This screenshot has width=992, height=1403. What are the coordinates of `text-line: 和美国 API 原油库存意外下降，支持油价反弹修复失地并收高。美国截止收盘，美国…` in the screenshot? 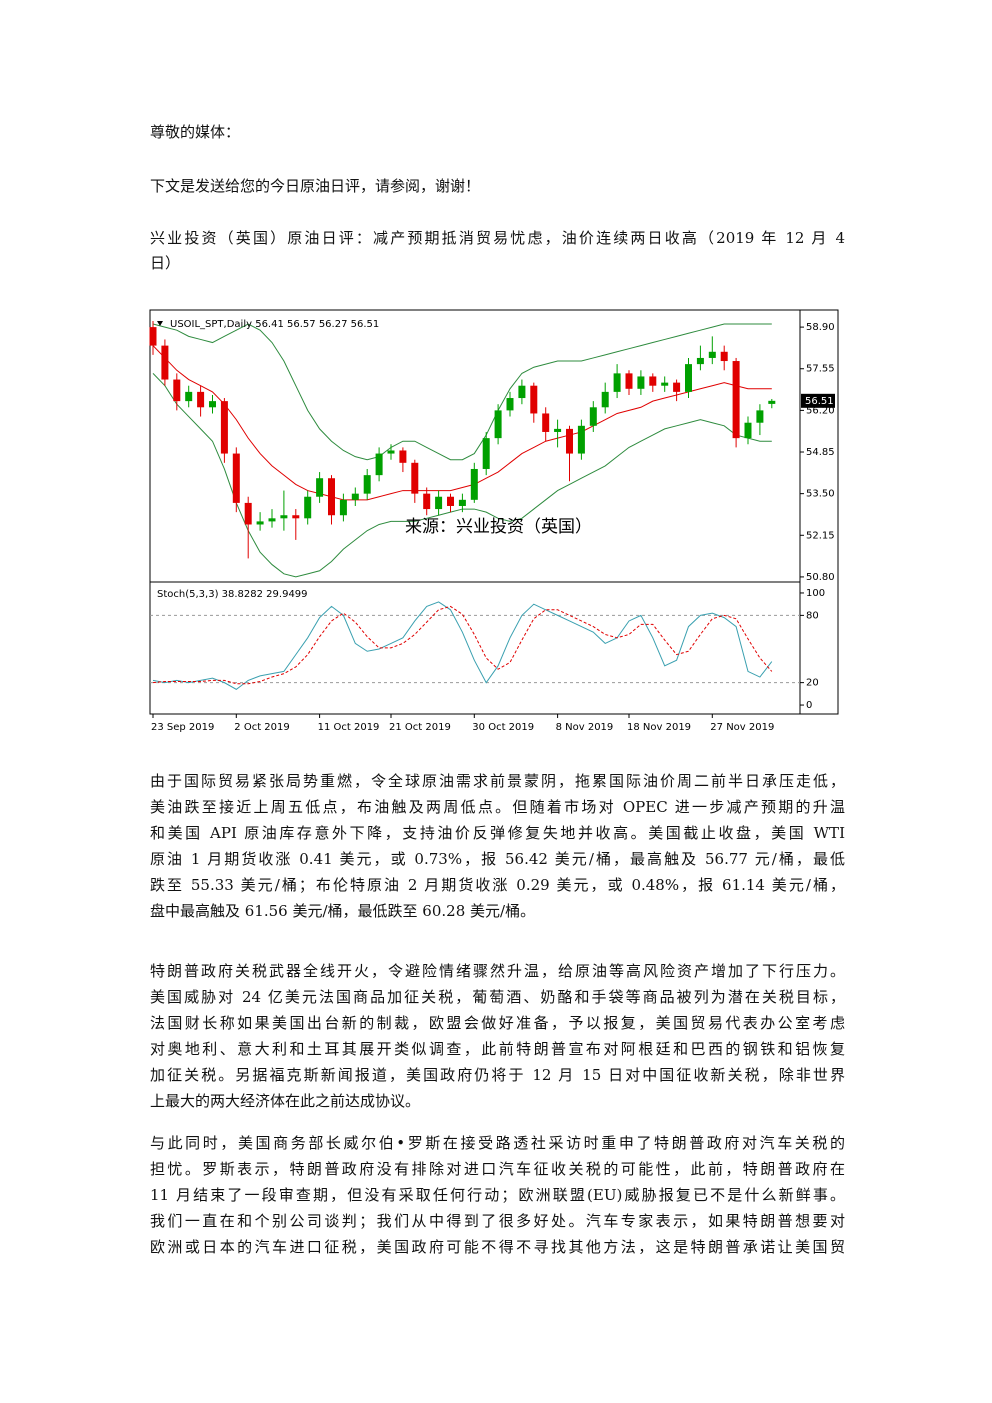 It's located at (497, 833).